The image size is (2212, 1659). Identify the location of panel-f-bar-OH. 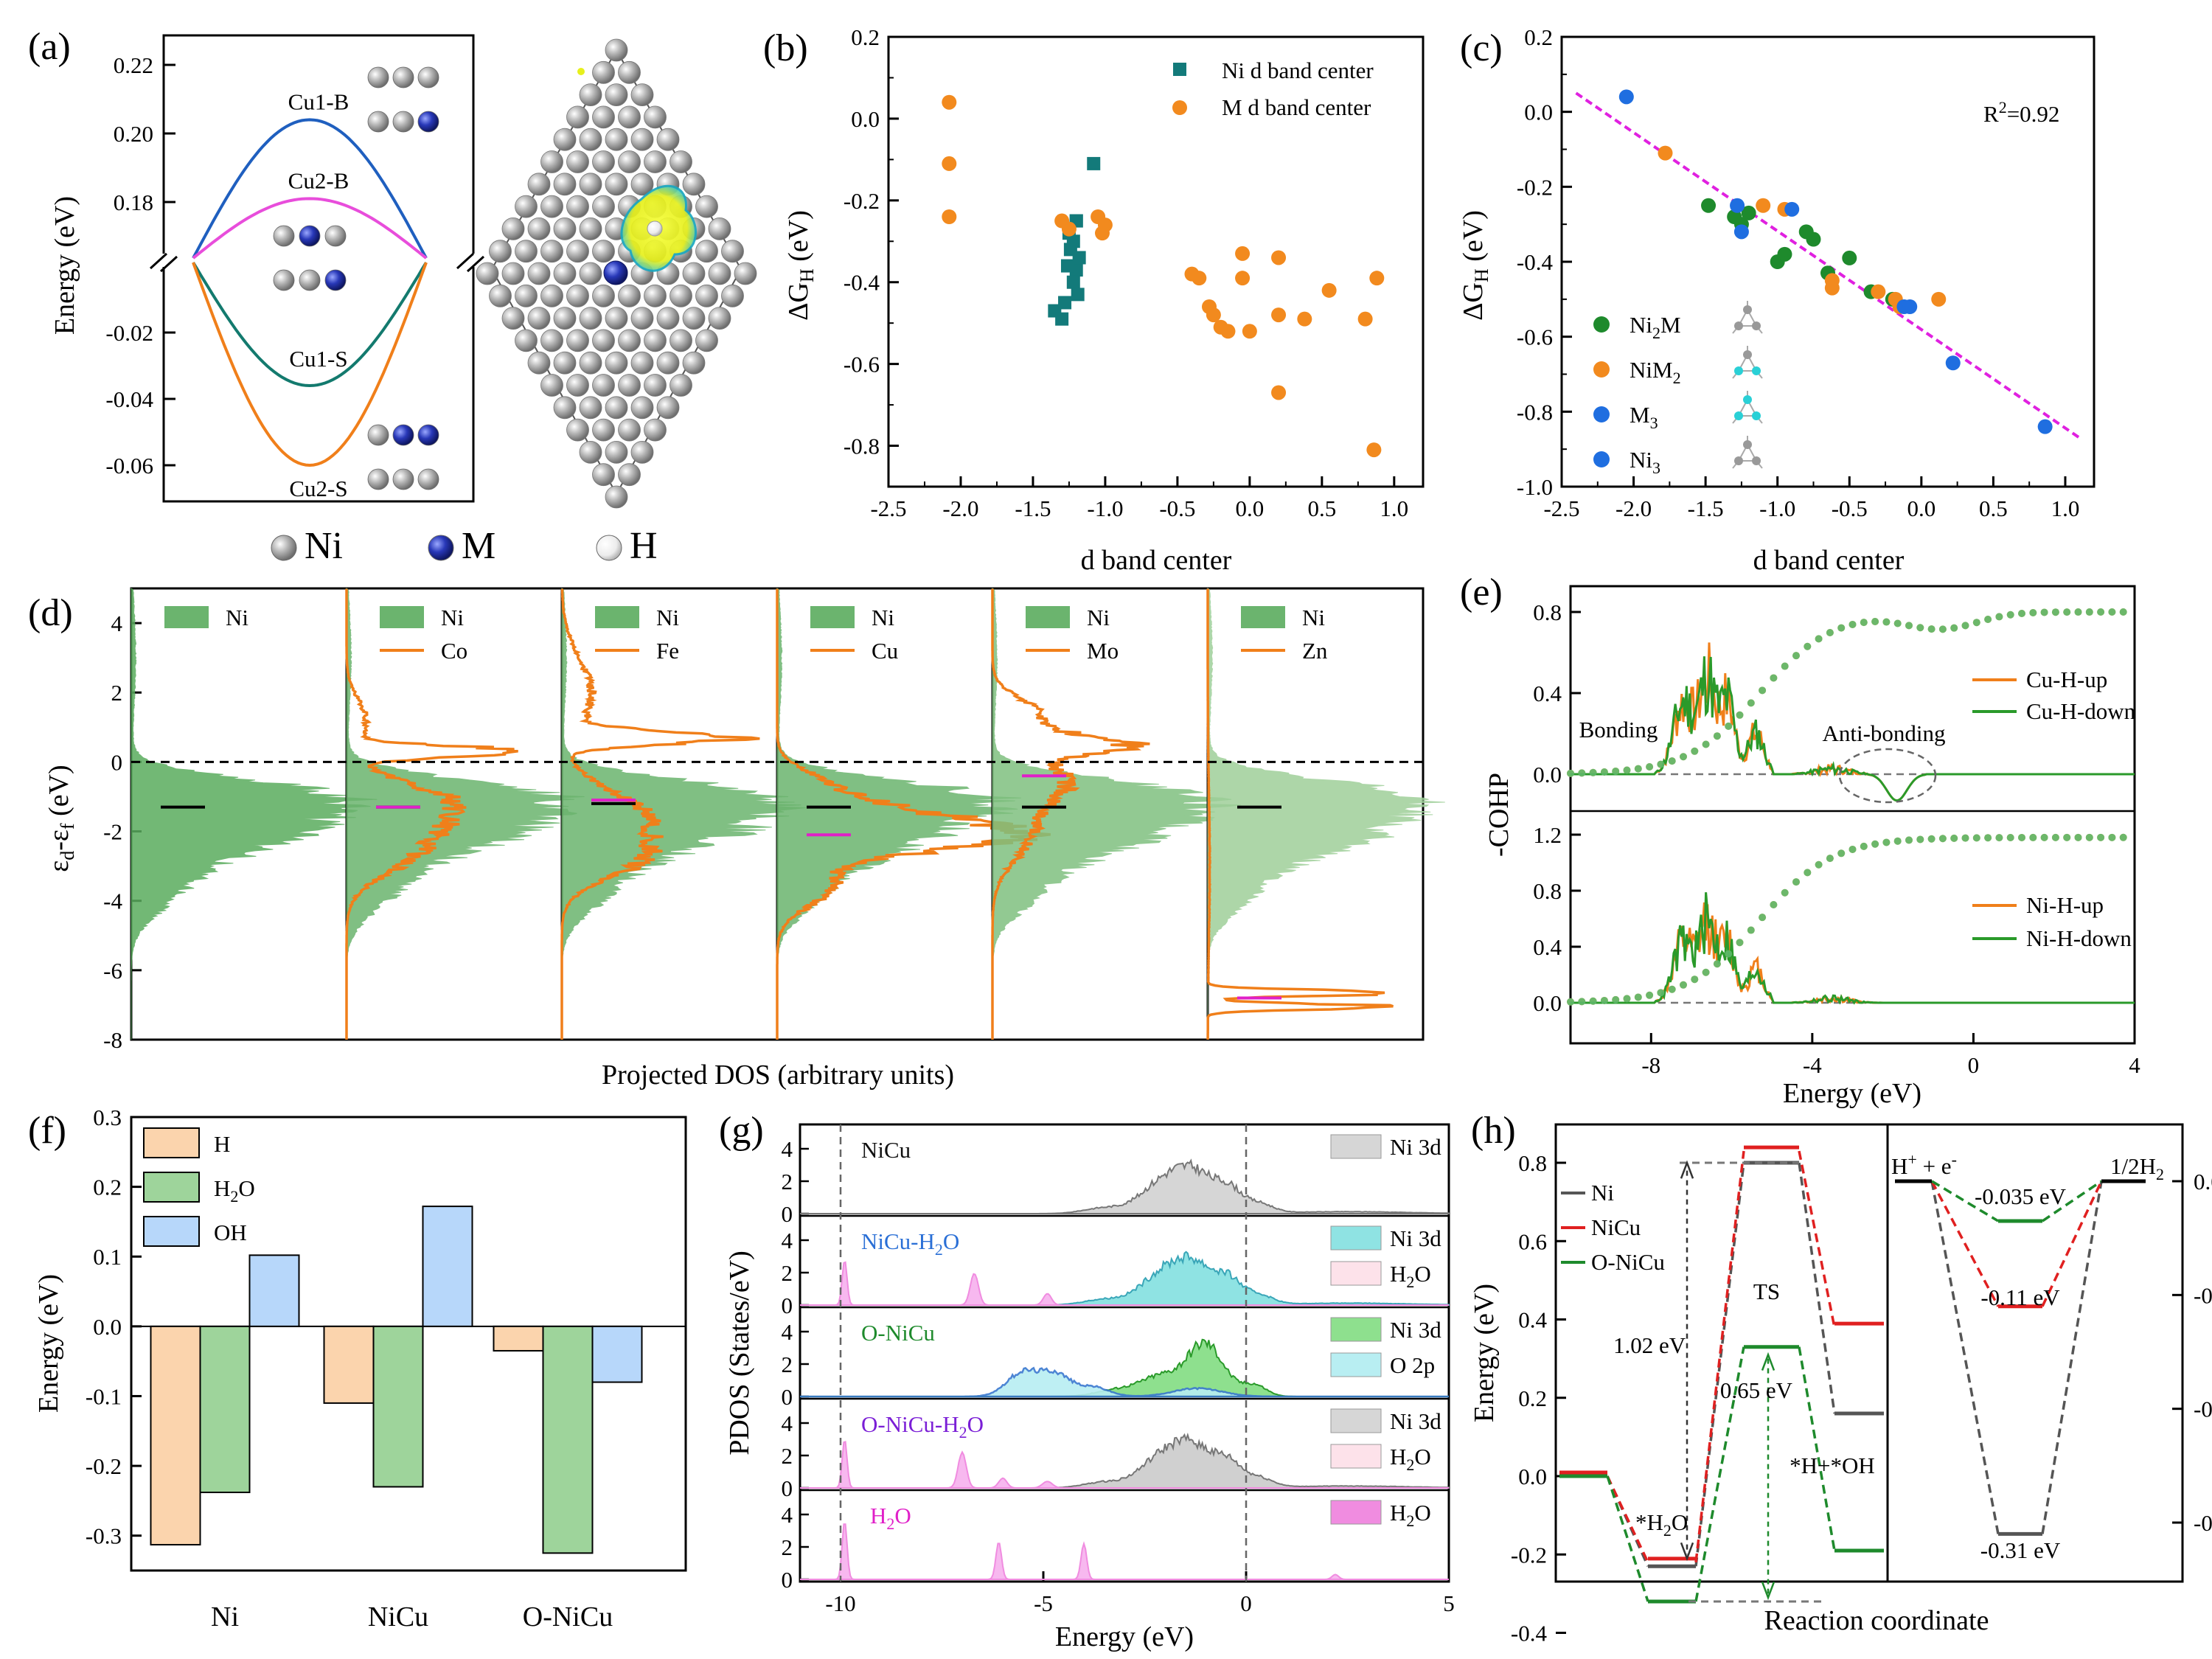
(447, 1266).